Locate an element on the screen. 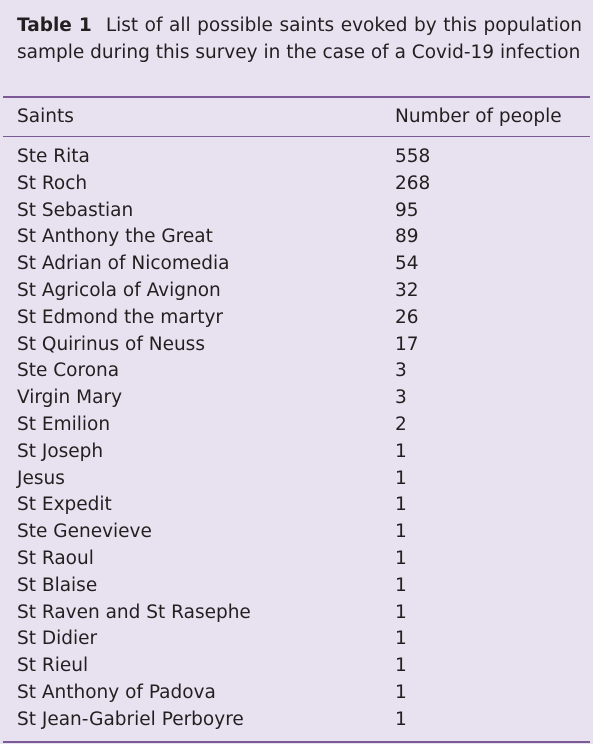 The height and width of the screenshot is (748, 595). saint-name: St Rieul is located at coordinates (53, 666).